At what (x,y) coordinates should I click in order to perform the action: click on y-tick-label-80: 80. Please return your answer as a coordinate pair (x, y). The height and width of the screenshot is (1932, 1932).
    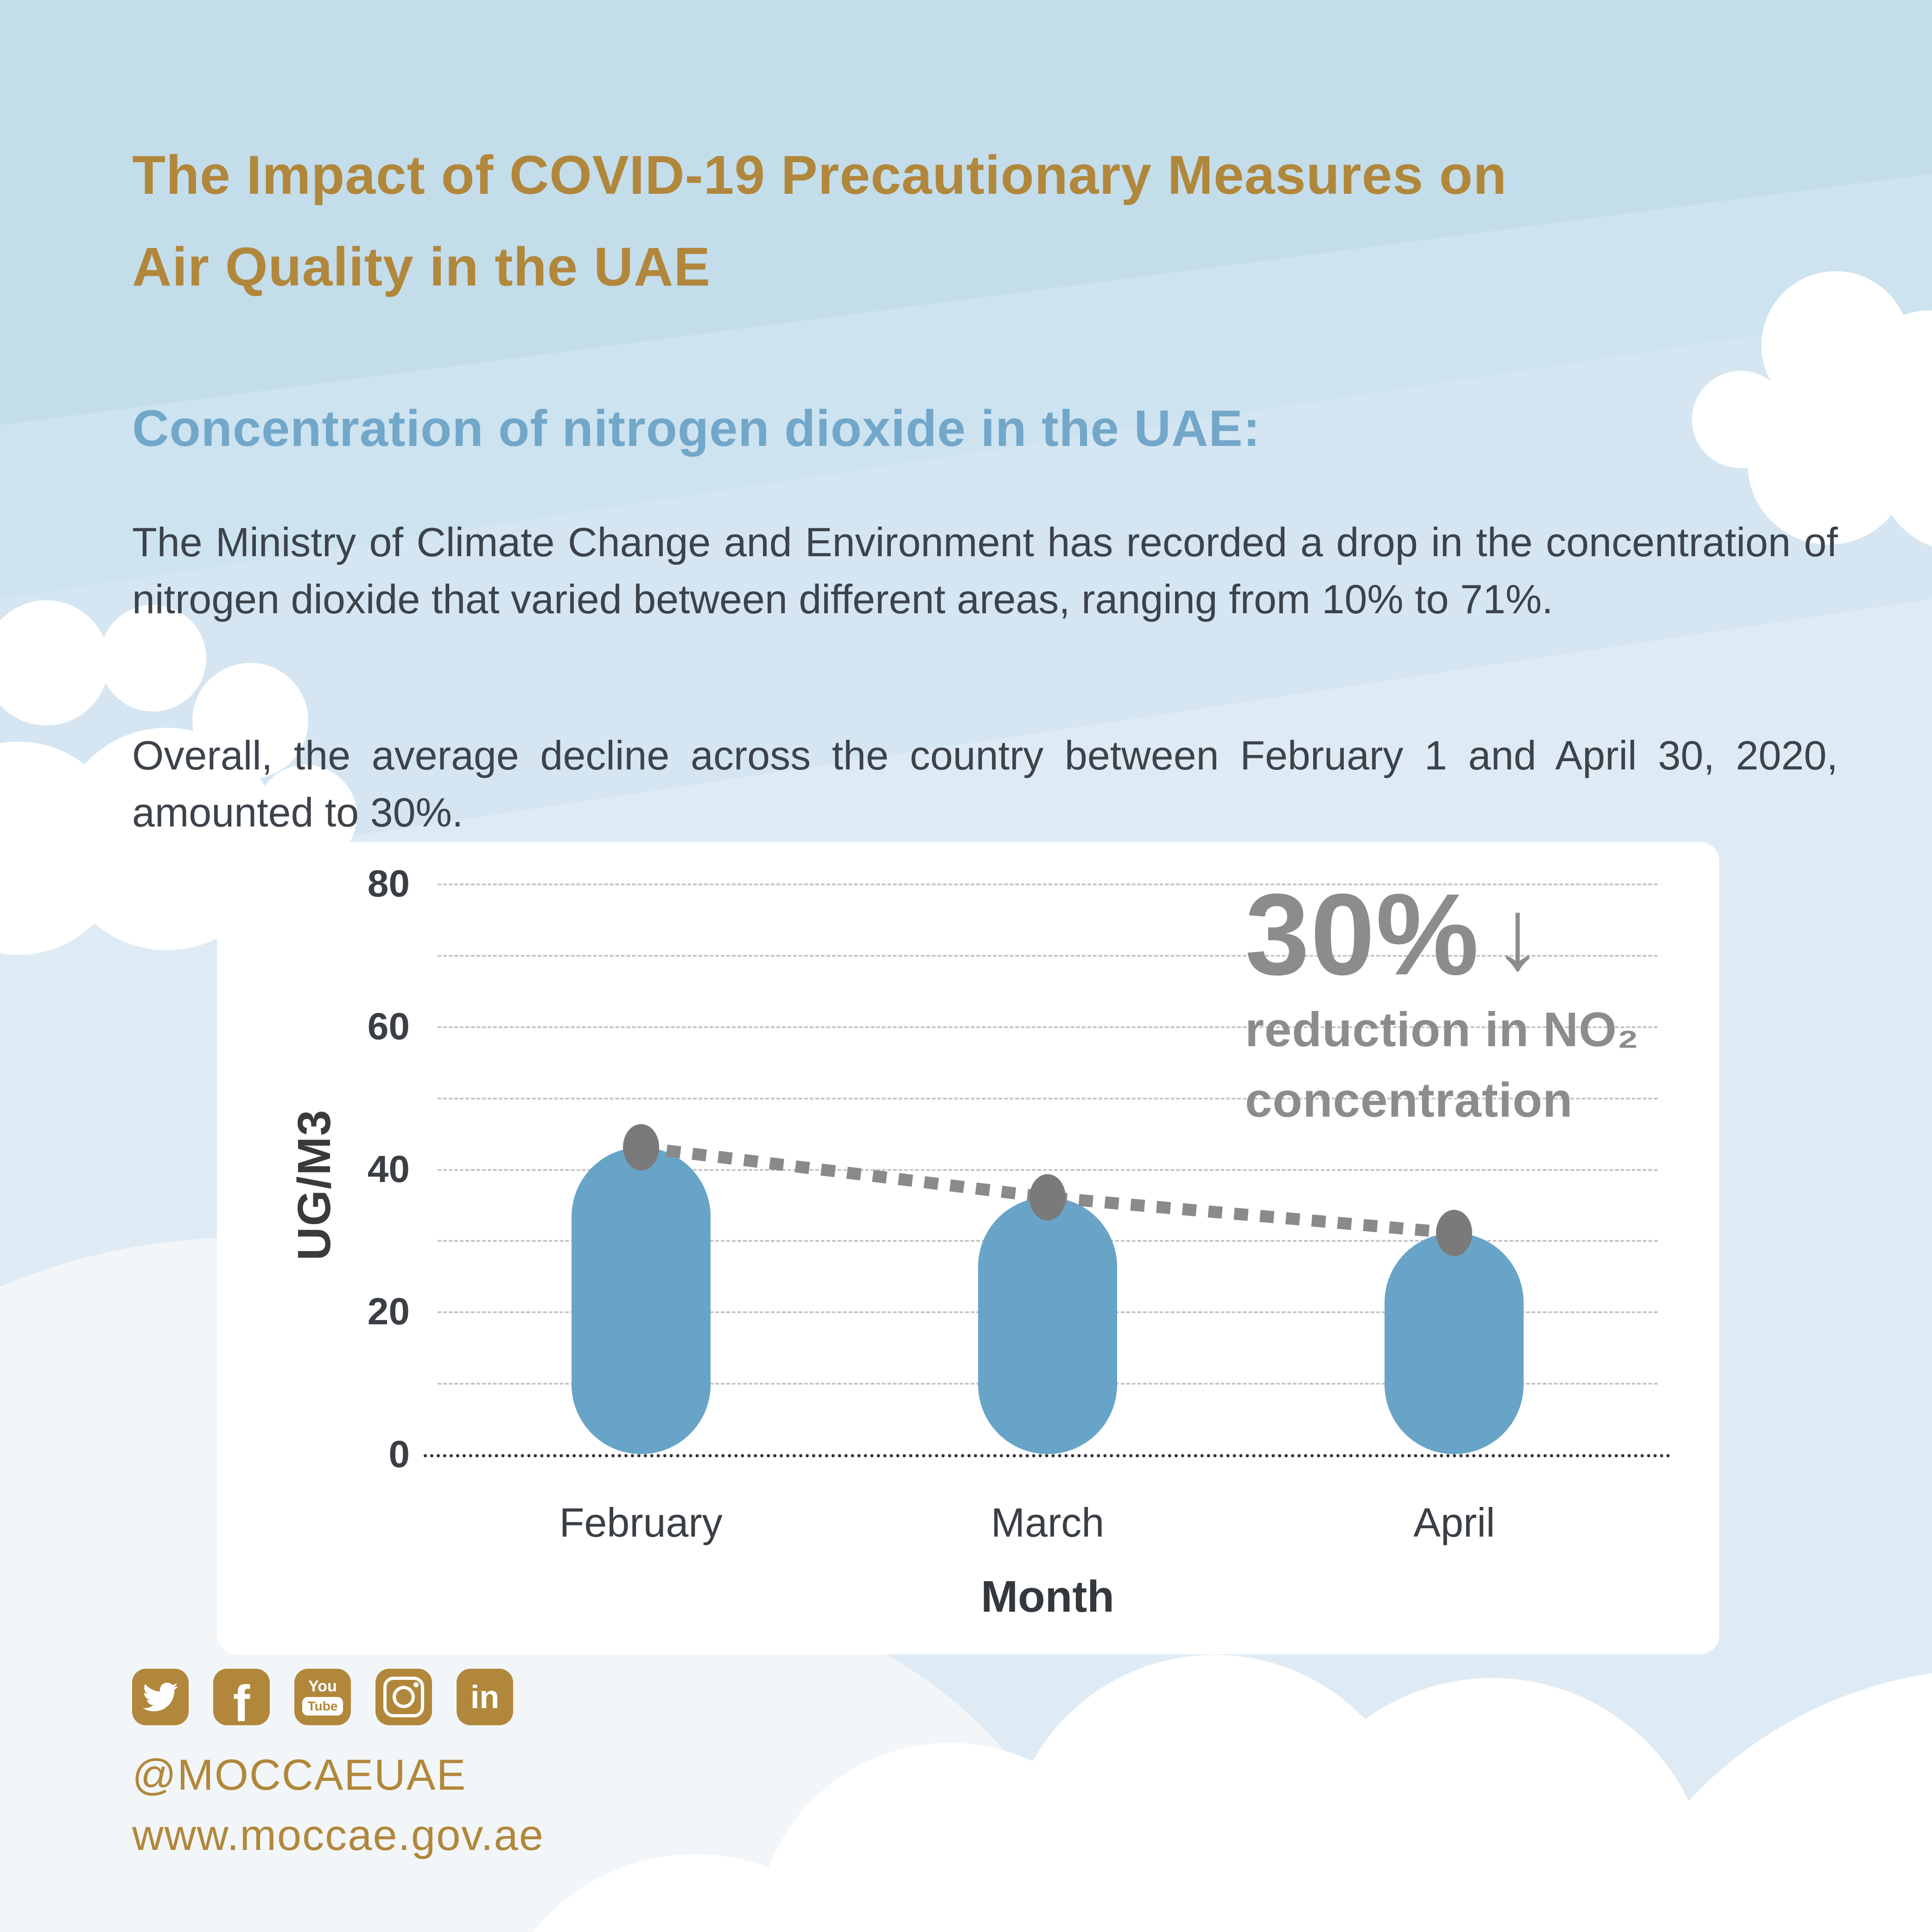
    Looking at the image, I should click on (388, 884).